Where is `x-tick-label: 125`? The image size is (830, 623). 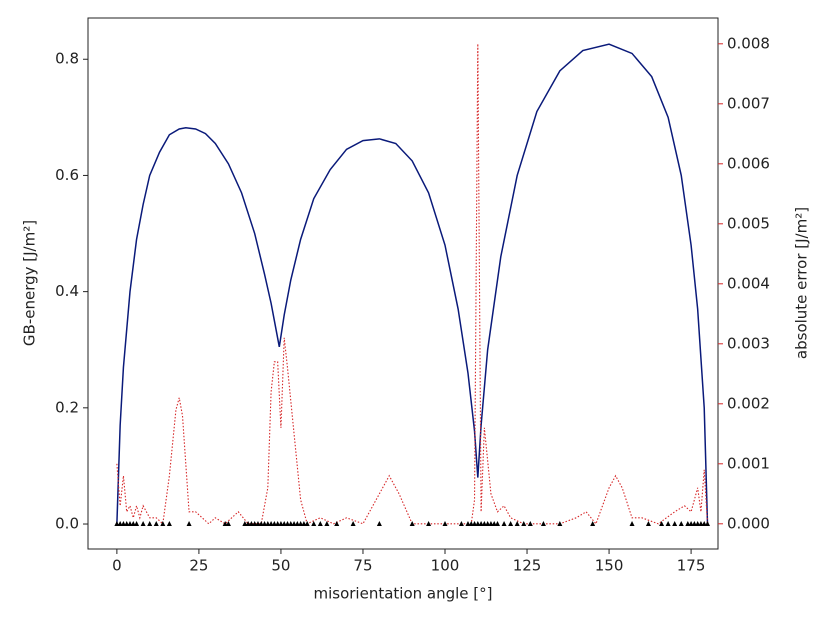 x-tick-label: 125 is located at coordinates (527, 566).